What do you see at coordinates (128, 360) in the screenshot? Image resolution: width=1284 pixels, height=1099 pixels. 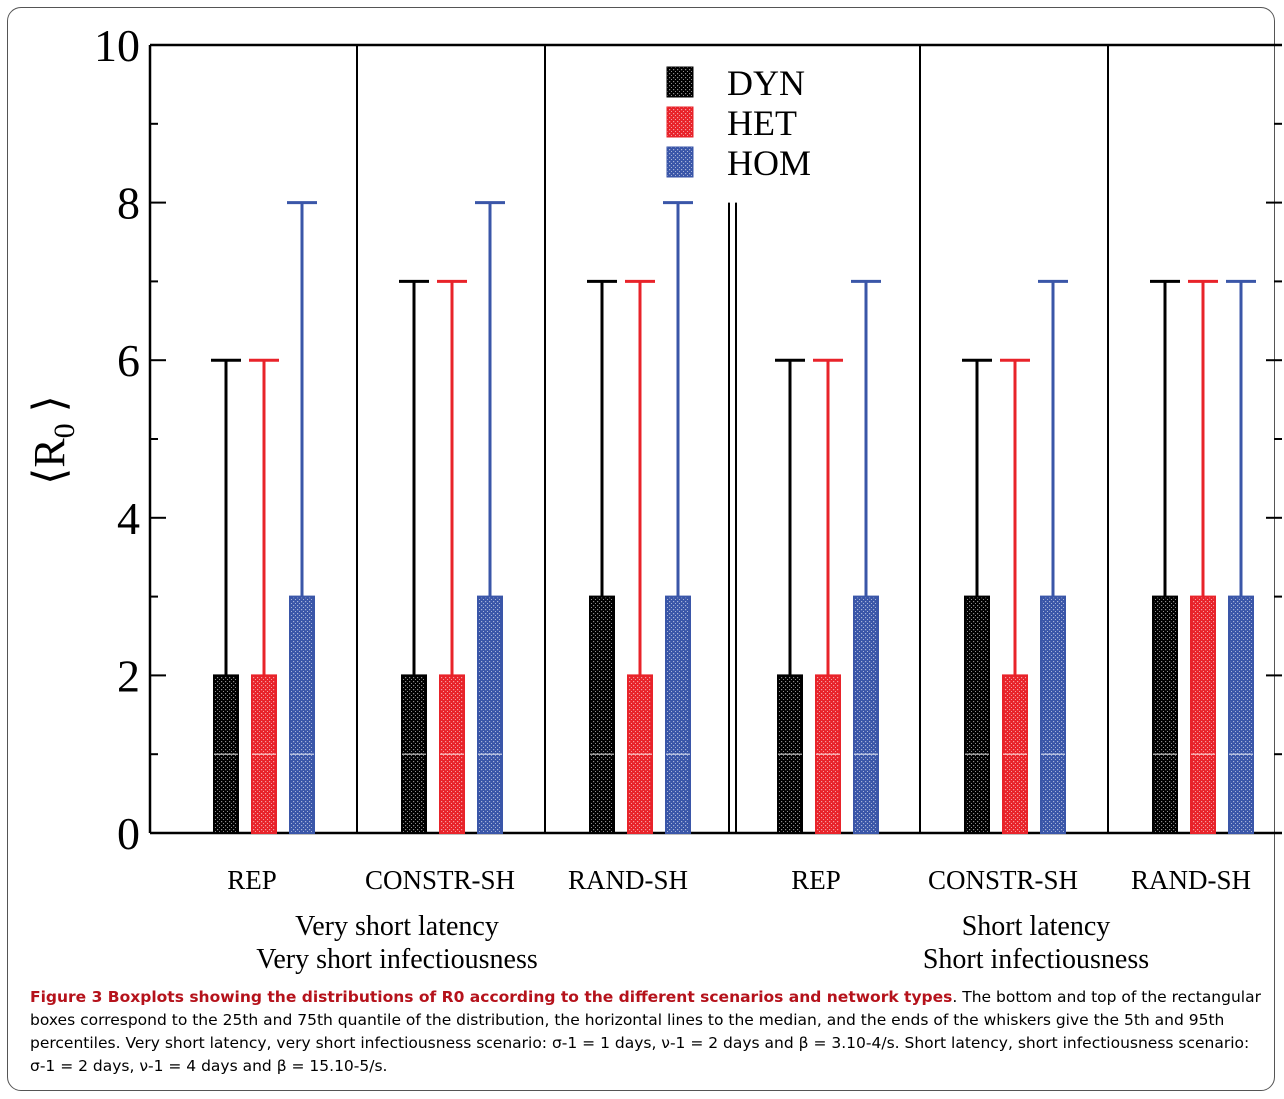 I see `y-tick-label: 6` at bounding box center [128, 360].